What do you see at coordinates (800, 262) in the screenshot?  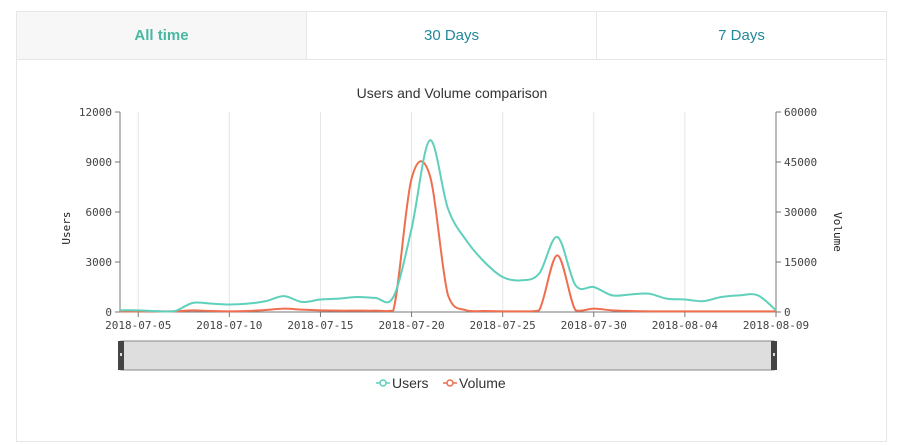 I see `y-right-tick-label: 15000` at bounding box center [800, 262].